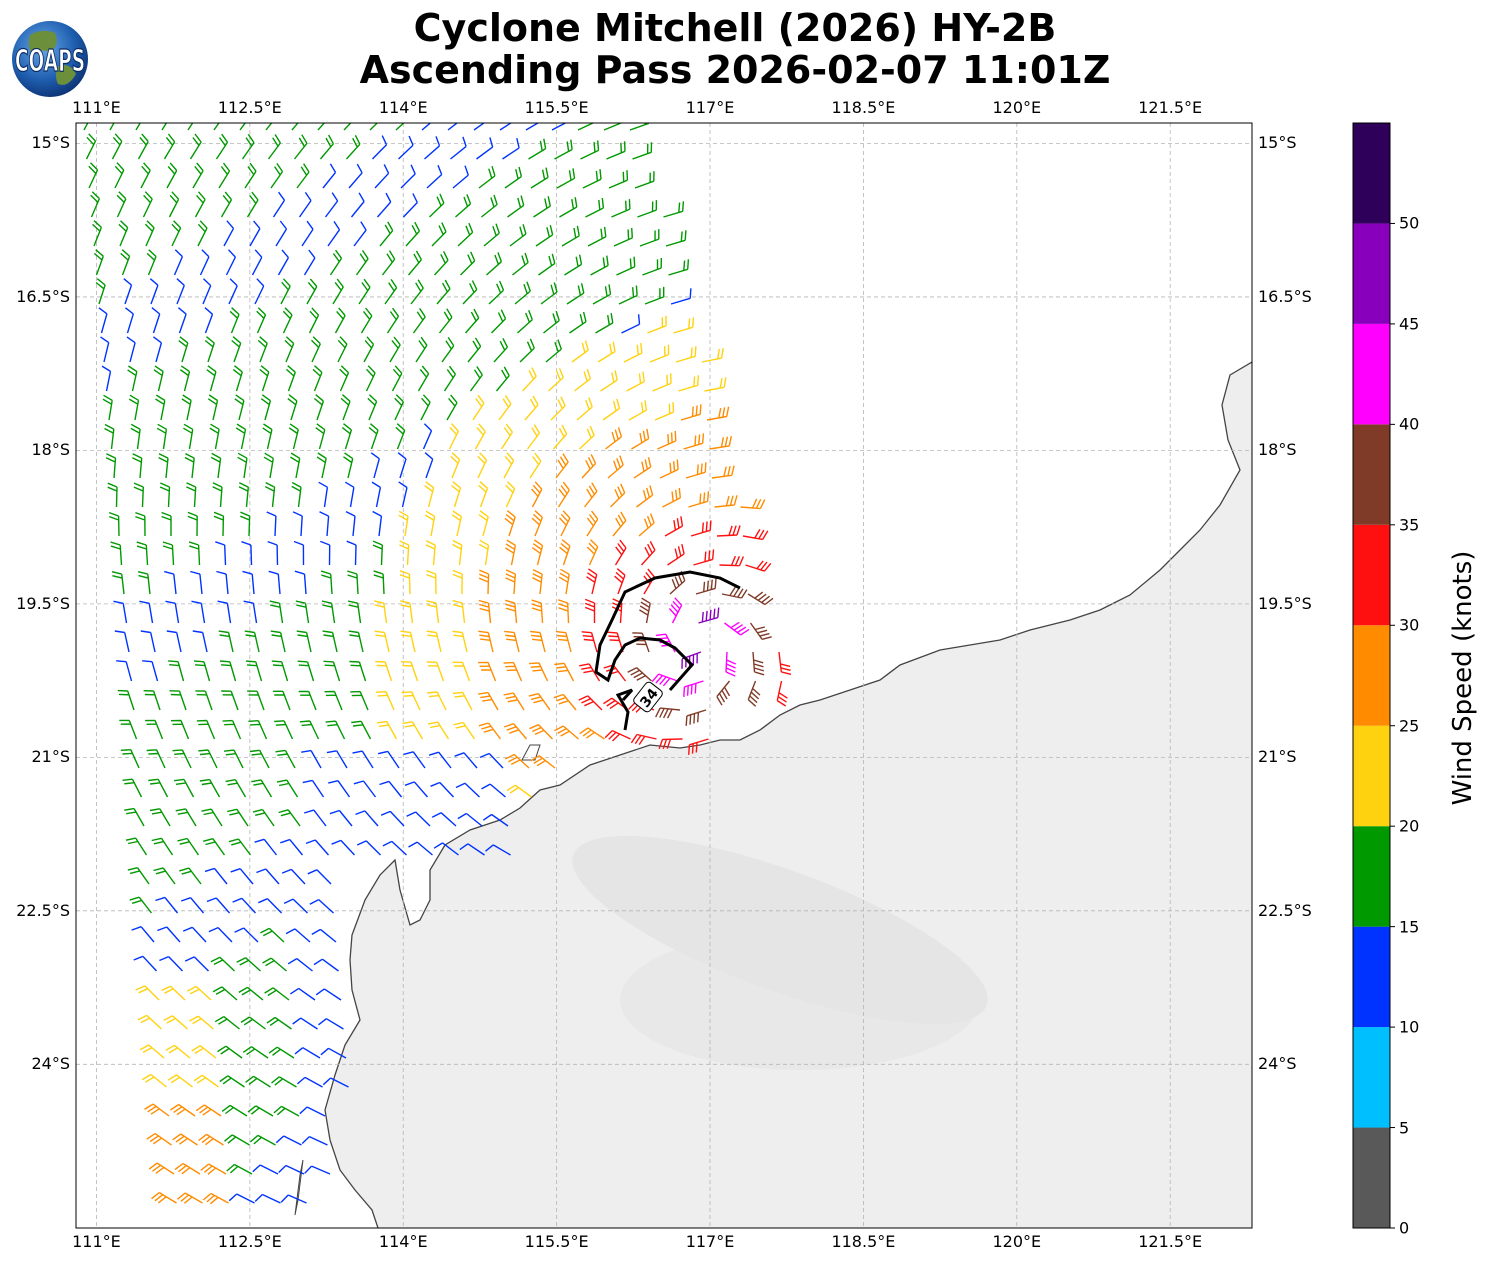 This screenshot has width=1490, height=1264. Describe the element at coordinates (96, 1241) in the screenshot. I see `lon-tick-label-bottom: 111°E` at that location.